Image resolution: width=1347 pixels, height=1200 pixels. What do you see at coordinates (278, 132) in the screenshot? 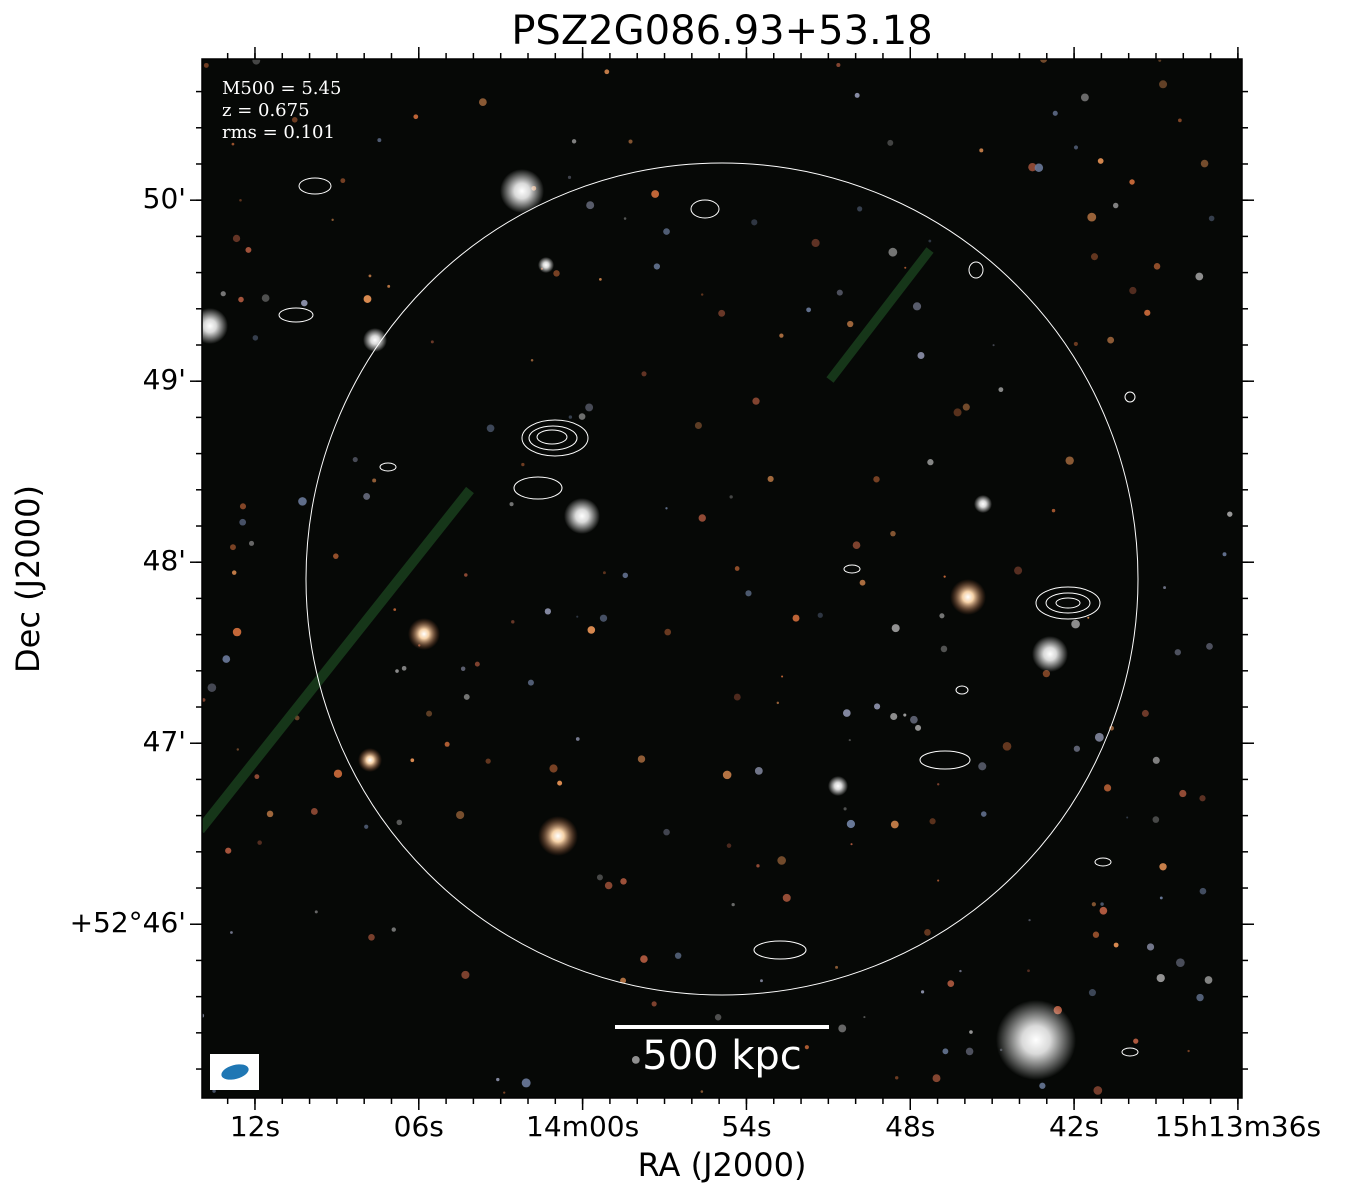
I see `annotation: rms = 0.101` at bounding box center [278, 132].